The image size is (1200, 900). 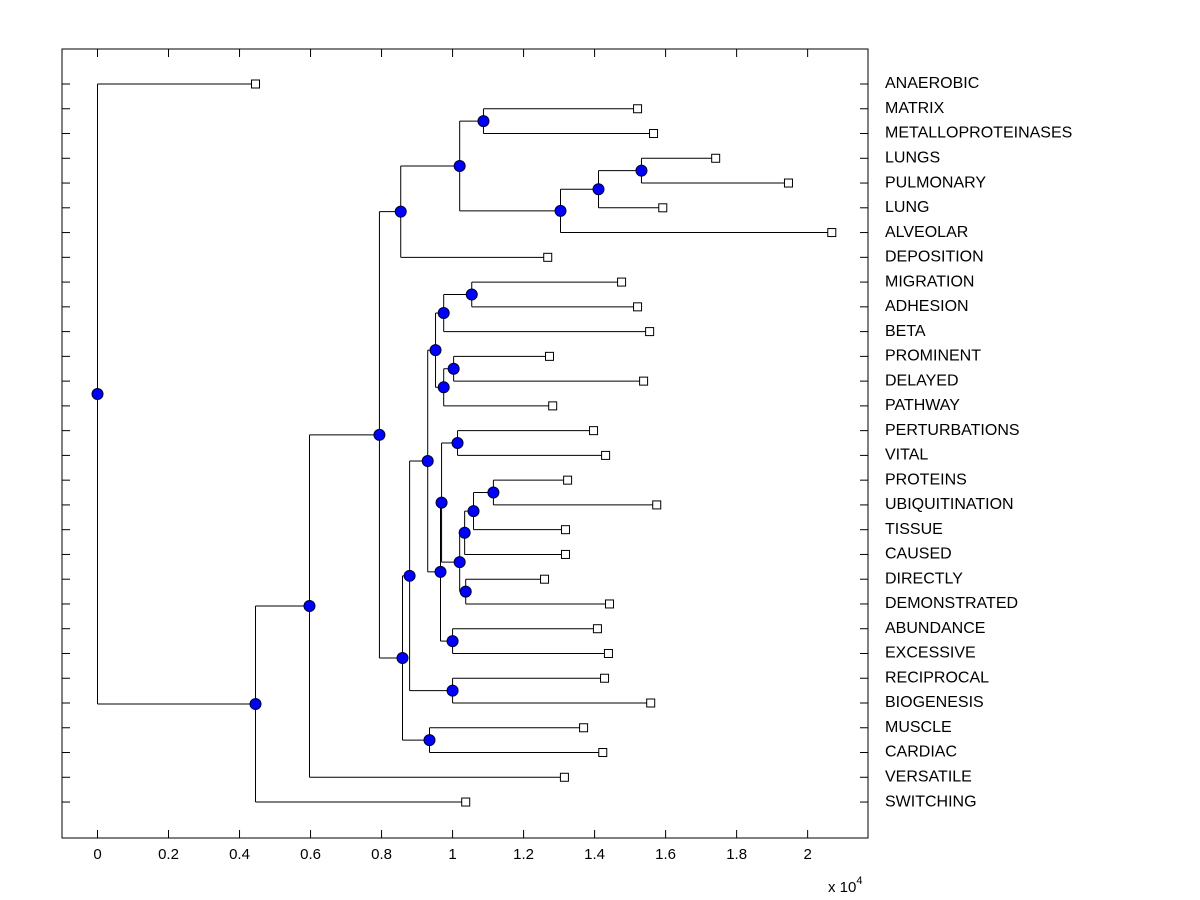 I want to click on leaf-label: PROTEINS, so click(x=926, y=479).